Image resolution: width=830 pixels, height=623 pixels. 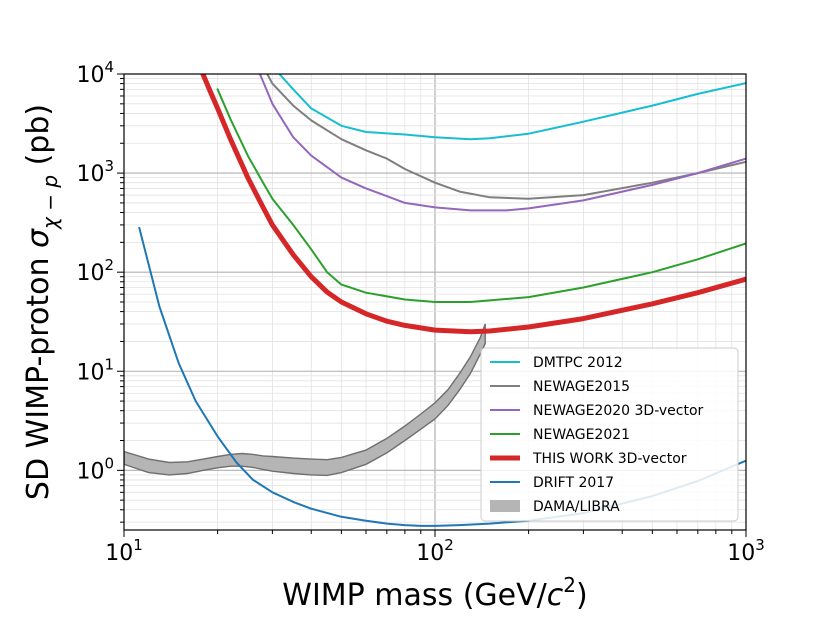 I want to click on legend-label: NEWAGE2020 3D-vector, so click(x=618, y=411).